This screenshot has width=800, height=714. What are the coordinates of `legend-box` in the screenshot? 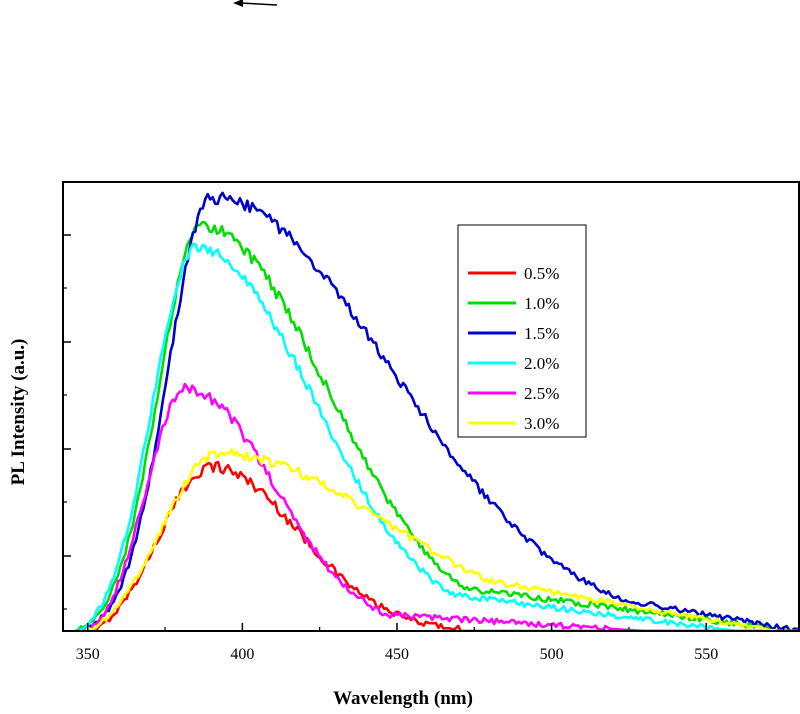 It's located at (522, 331).